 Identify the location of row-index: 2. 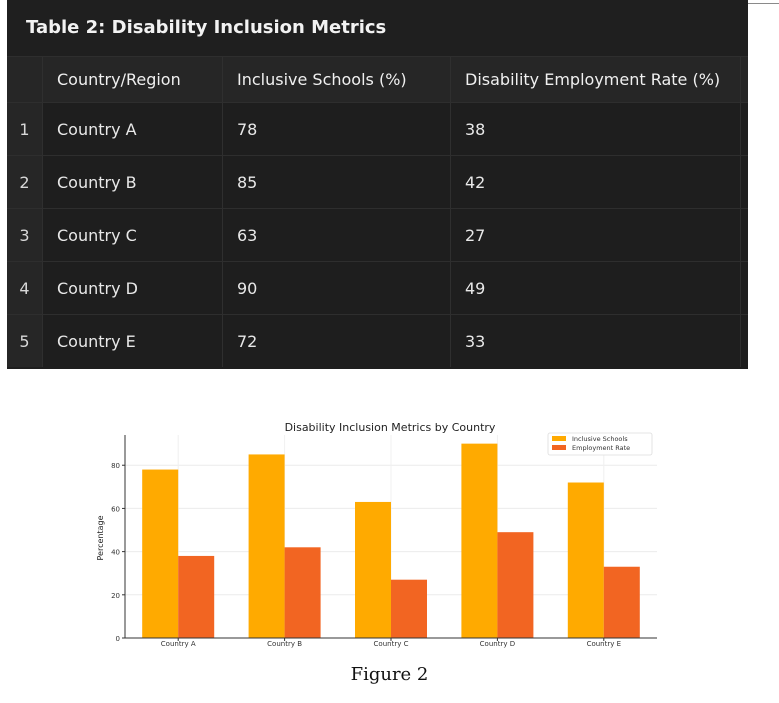
(25, 182).